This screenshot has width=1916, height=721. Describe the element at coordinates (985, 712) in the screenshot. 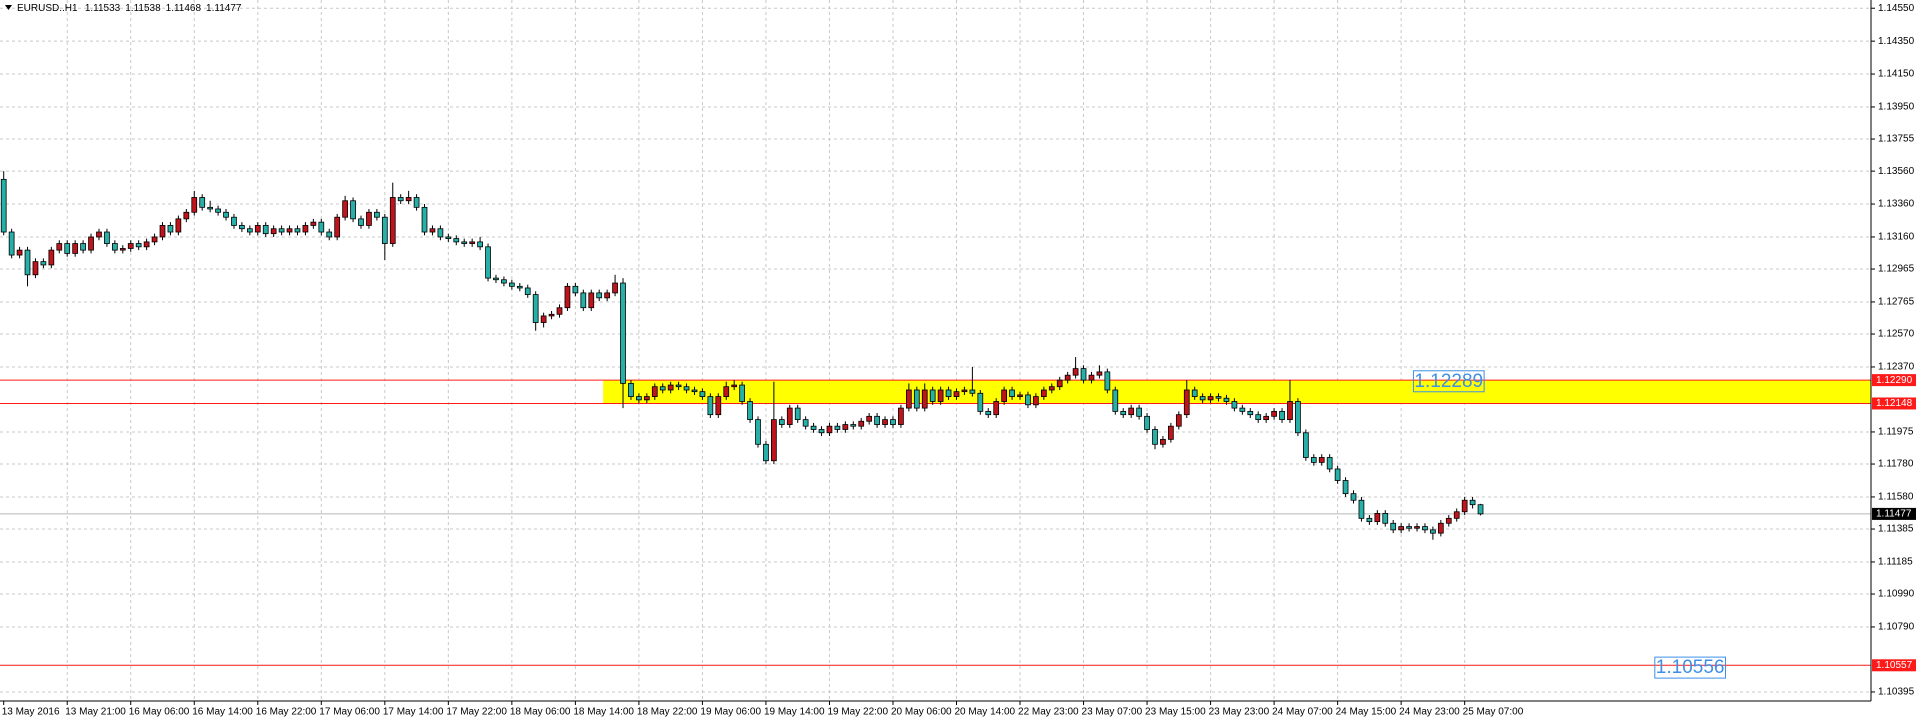

I see `x-tick-label: 20 May 14:00` at that location.